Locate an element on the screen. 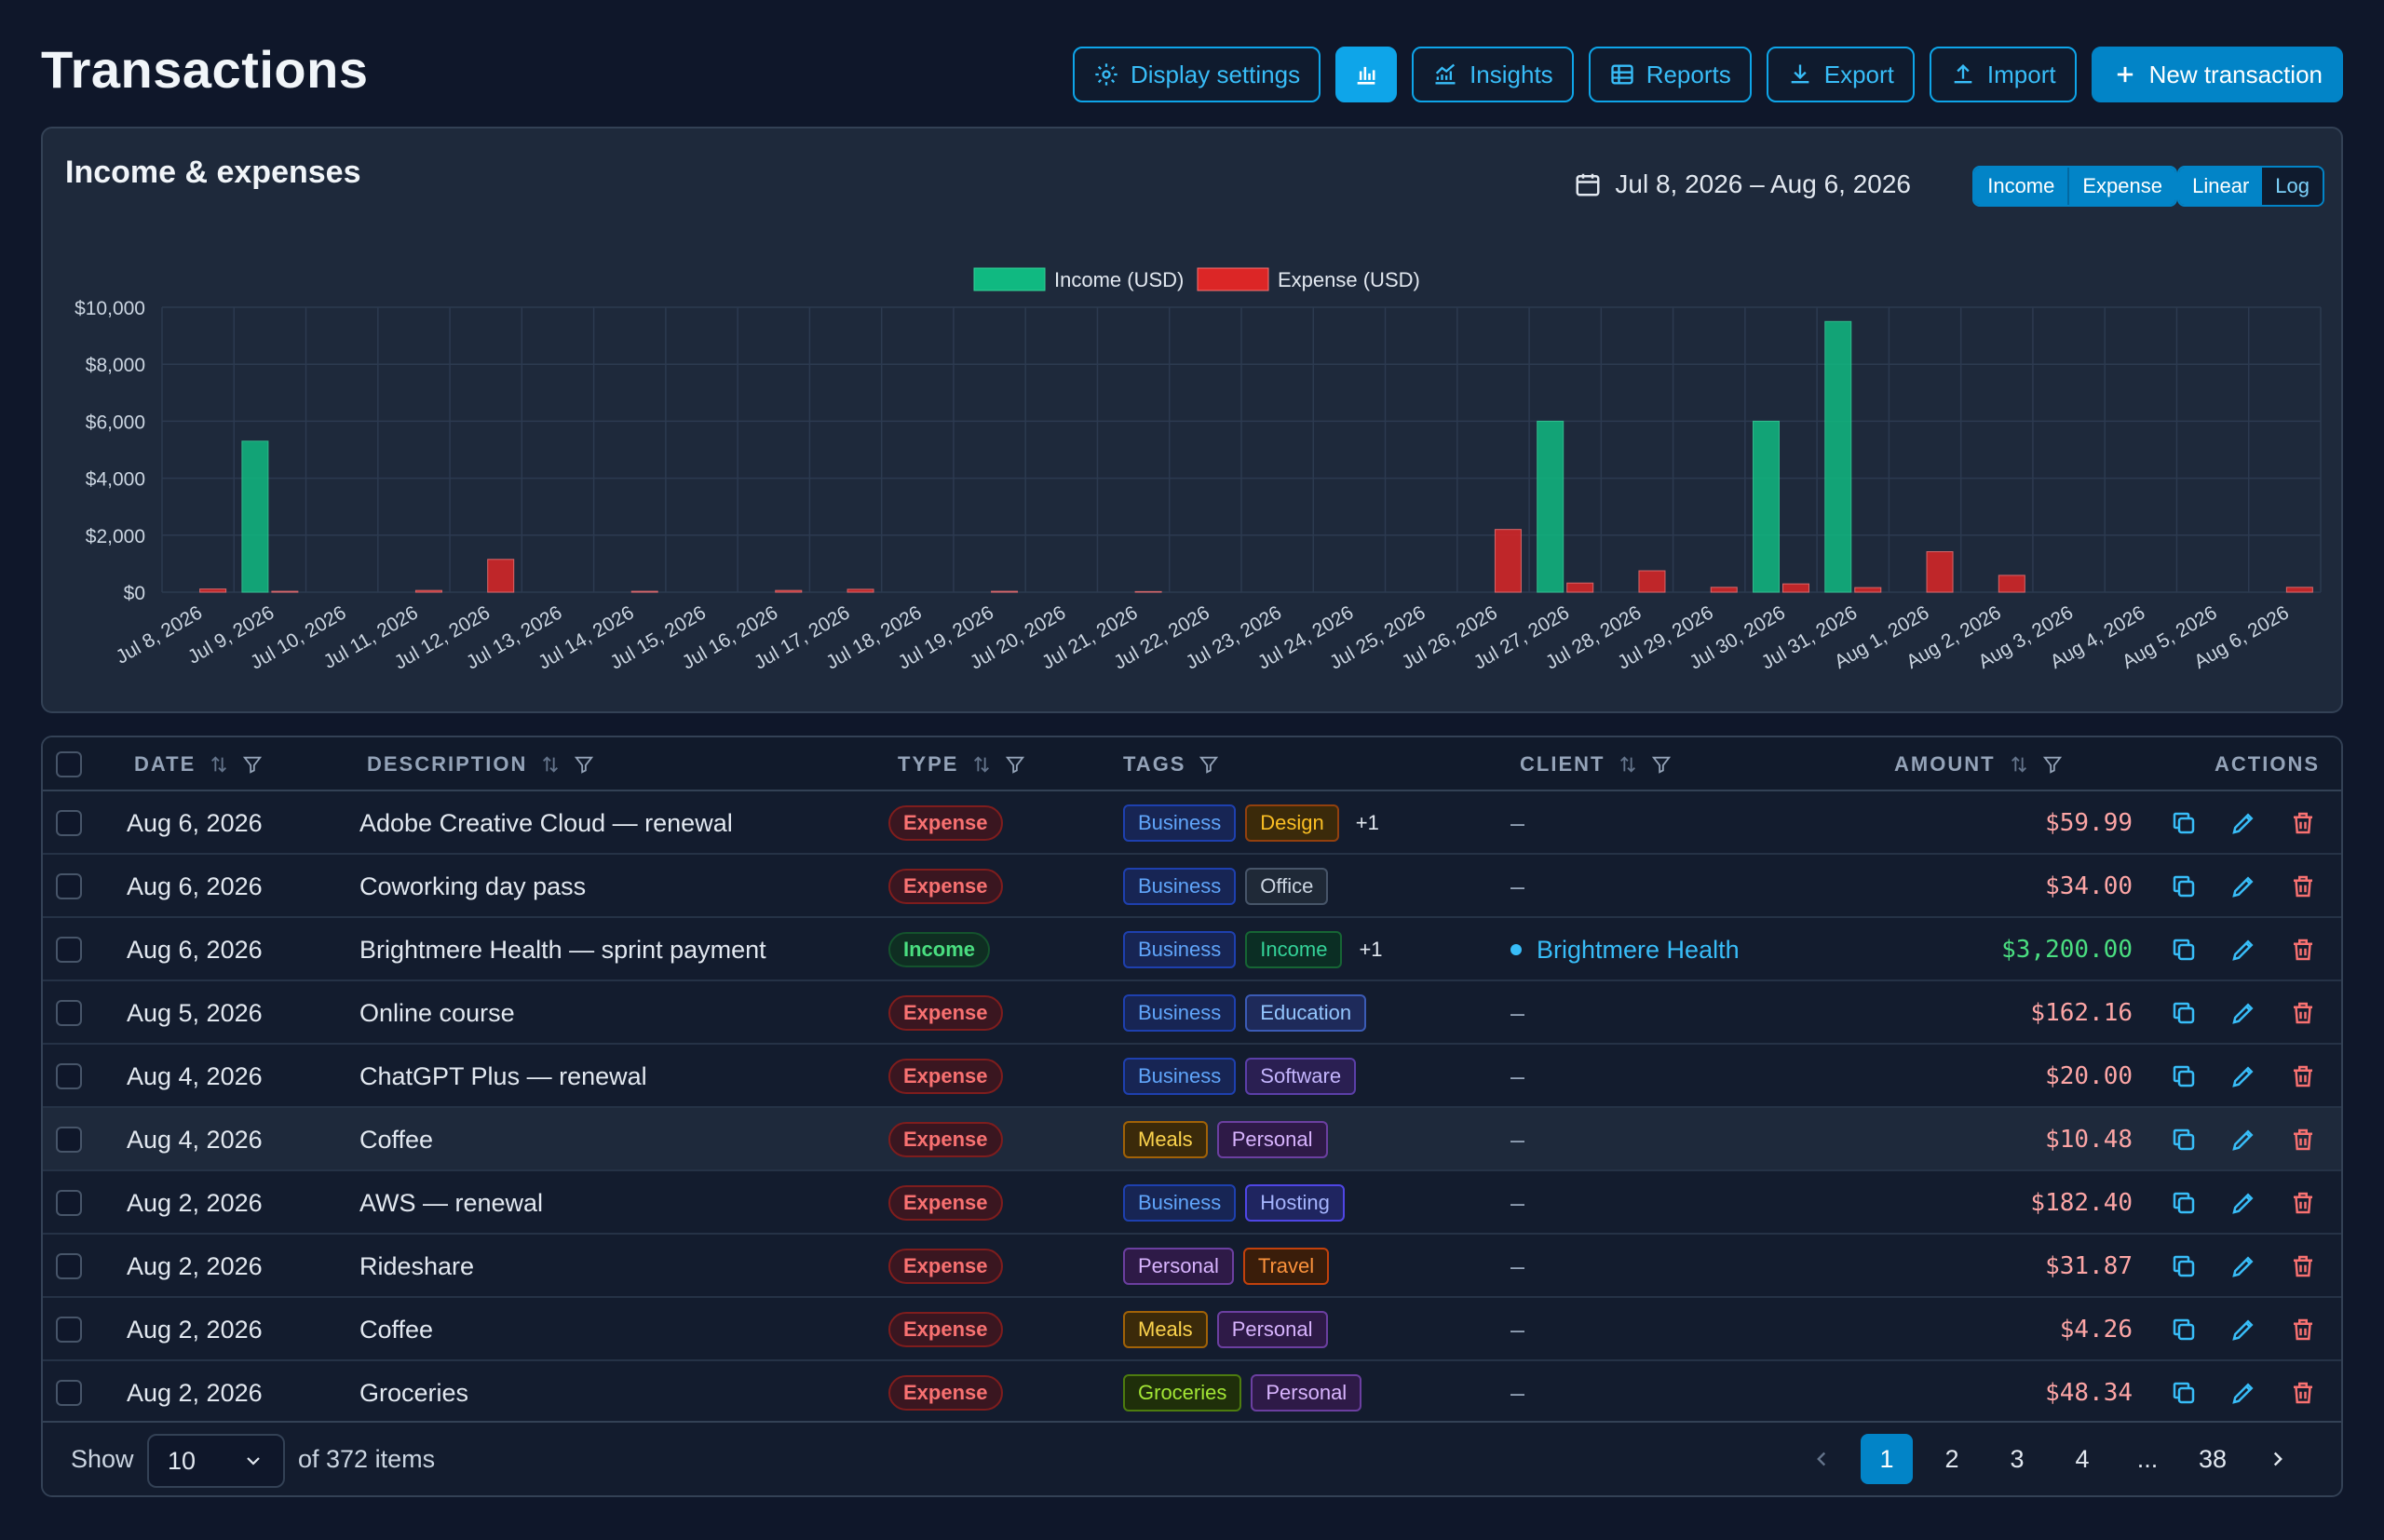 The height and width of the screenshot is (1540, 2384). reports-button: Reports is located at coordinates (1670, 75).